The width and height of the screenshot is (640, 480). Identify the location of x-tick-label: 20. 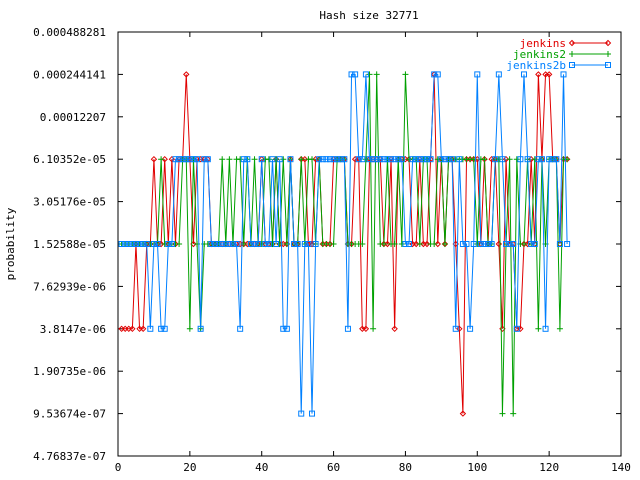
(189, 467).